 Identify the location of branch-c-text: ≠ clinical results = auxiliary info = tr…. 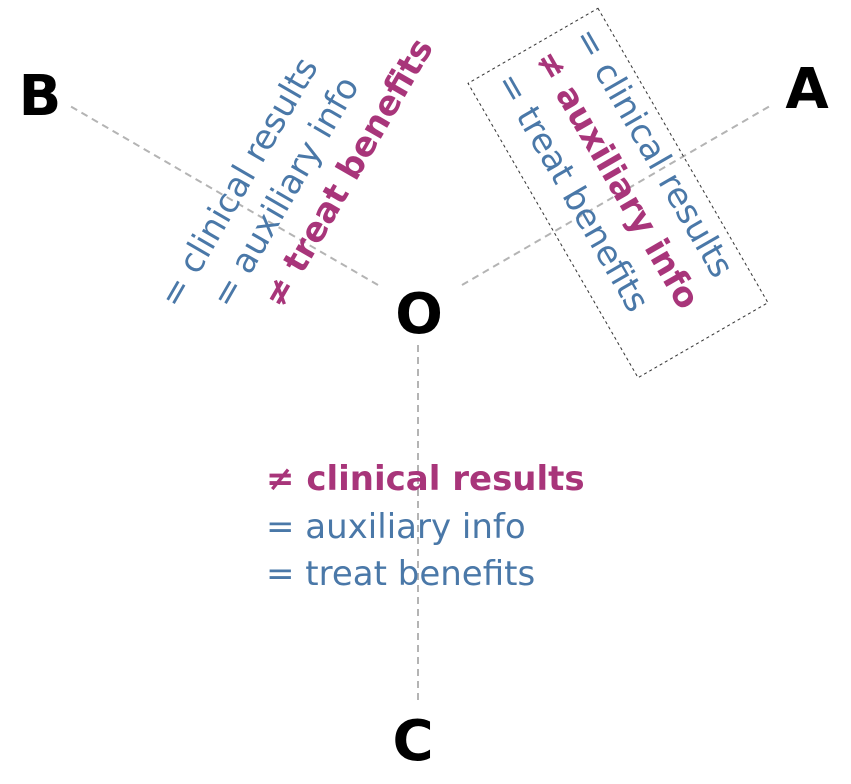
(425, 526).